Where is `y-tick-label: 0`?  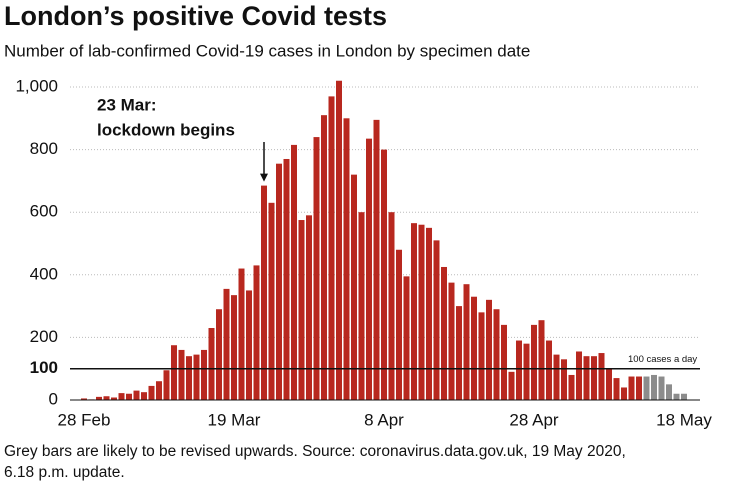 y-tick-label: 0 is located at coordinates (53, 398).